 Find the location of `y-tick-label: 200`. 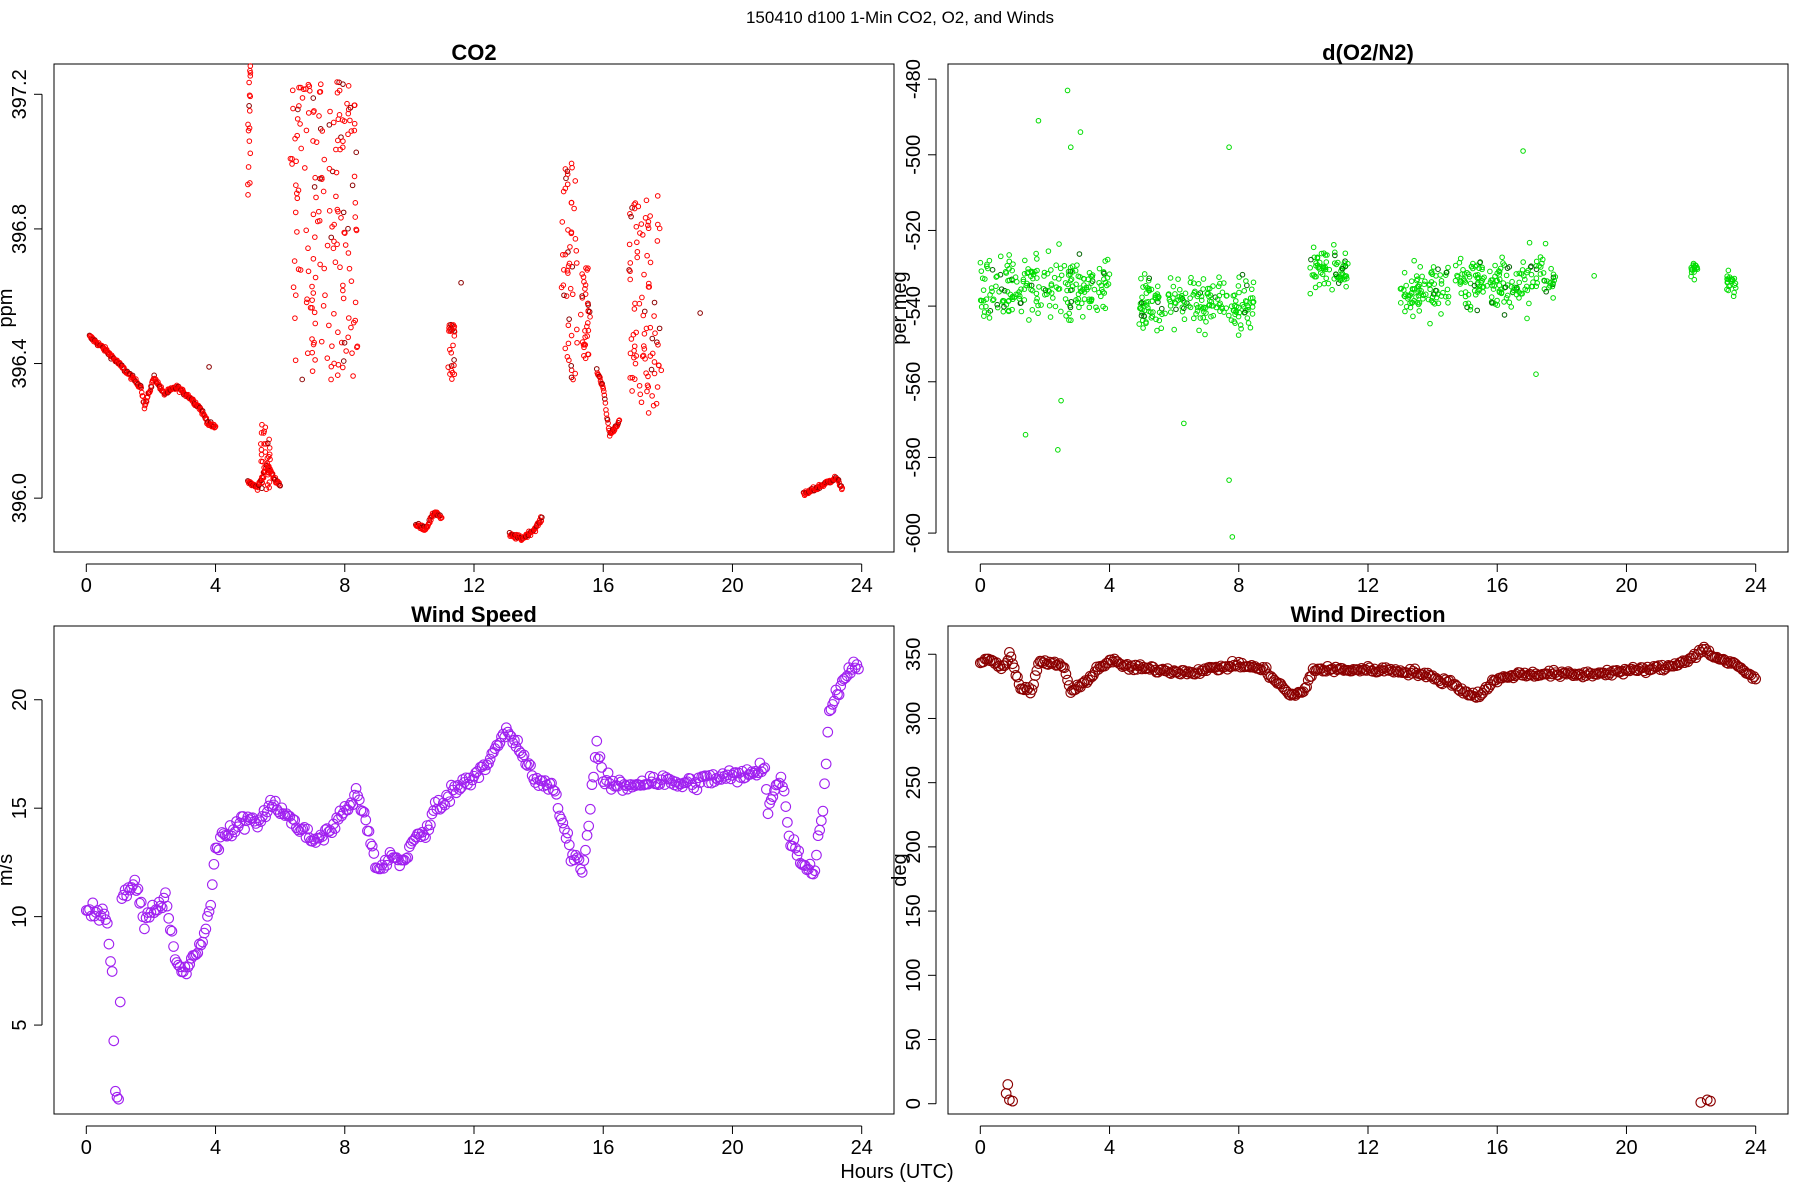

y-tick-label: 200 is located at coordinates (914, 846).